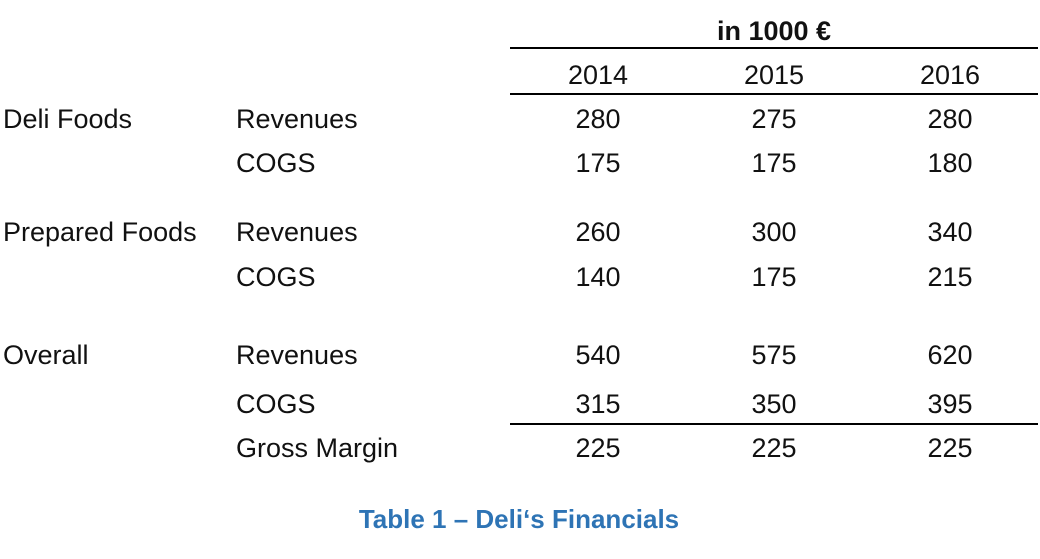 The height and width of the screenshot is (559, 1040). What do you see at coordinates (774, 94) in the screenshot?
I see `header-bottom-rule` at bounding box center [774, 94].